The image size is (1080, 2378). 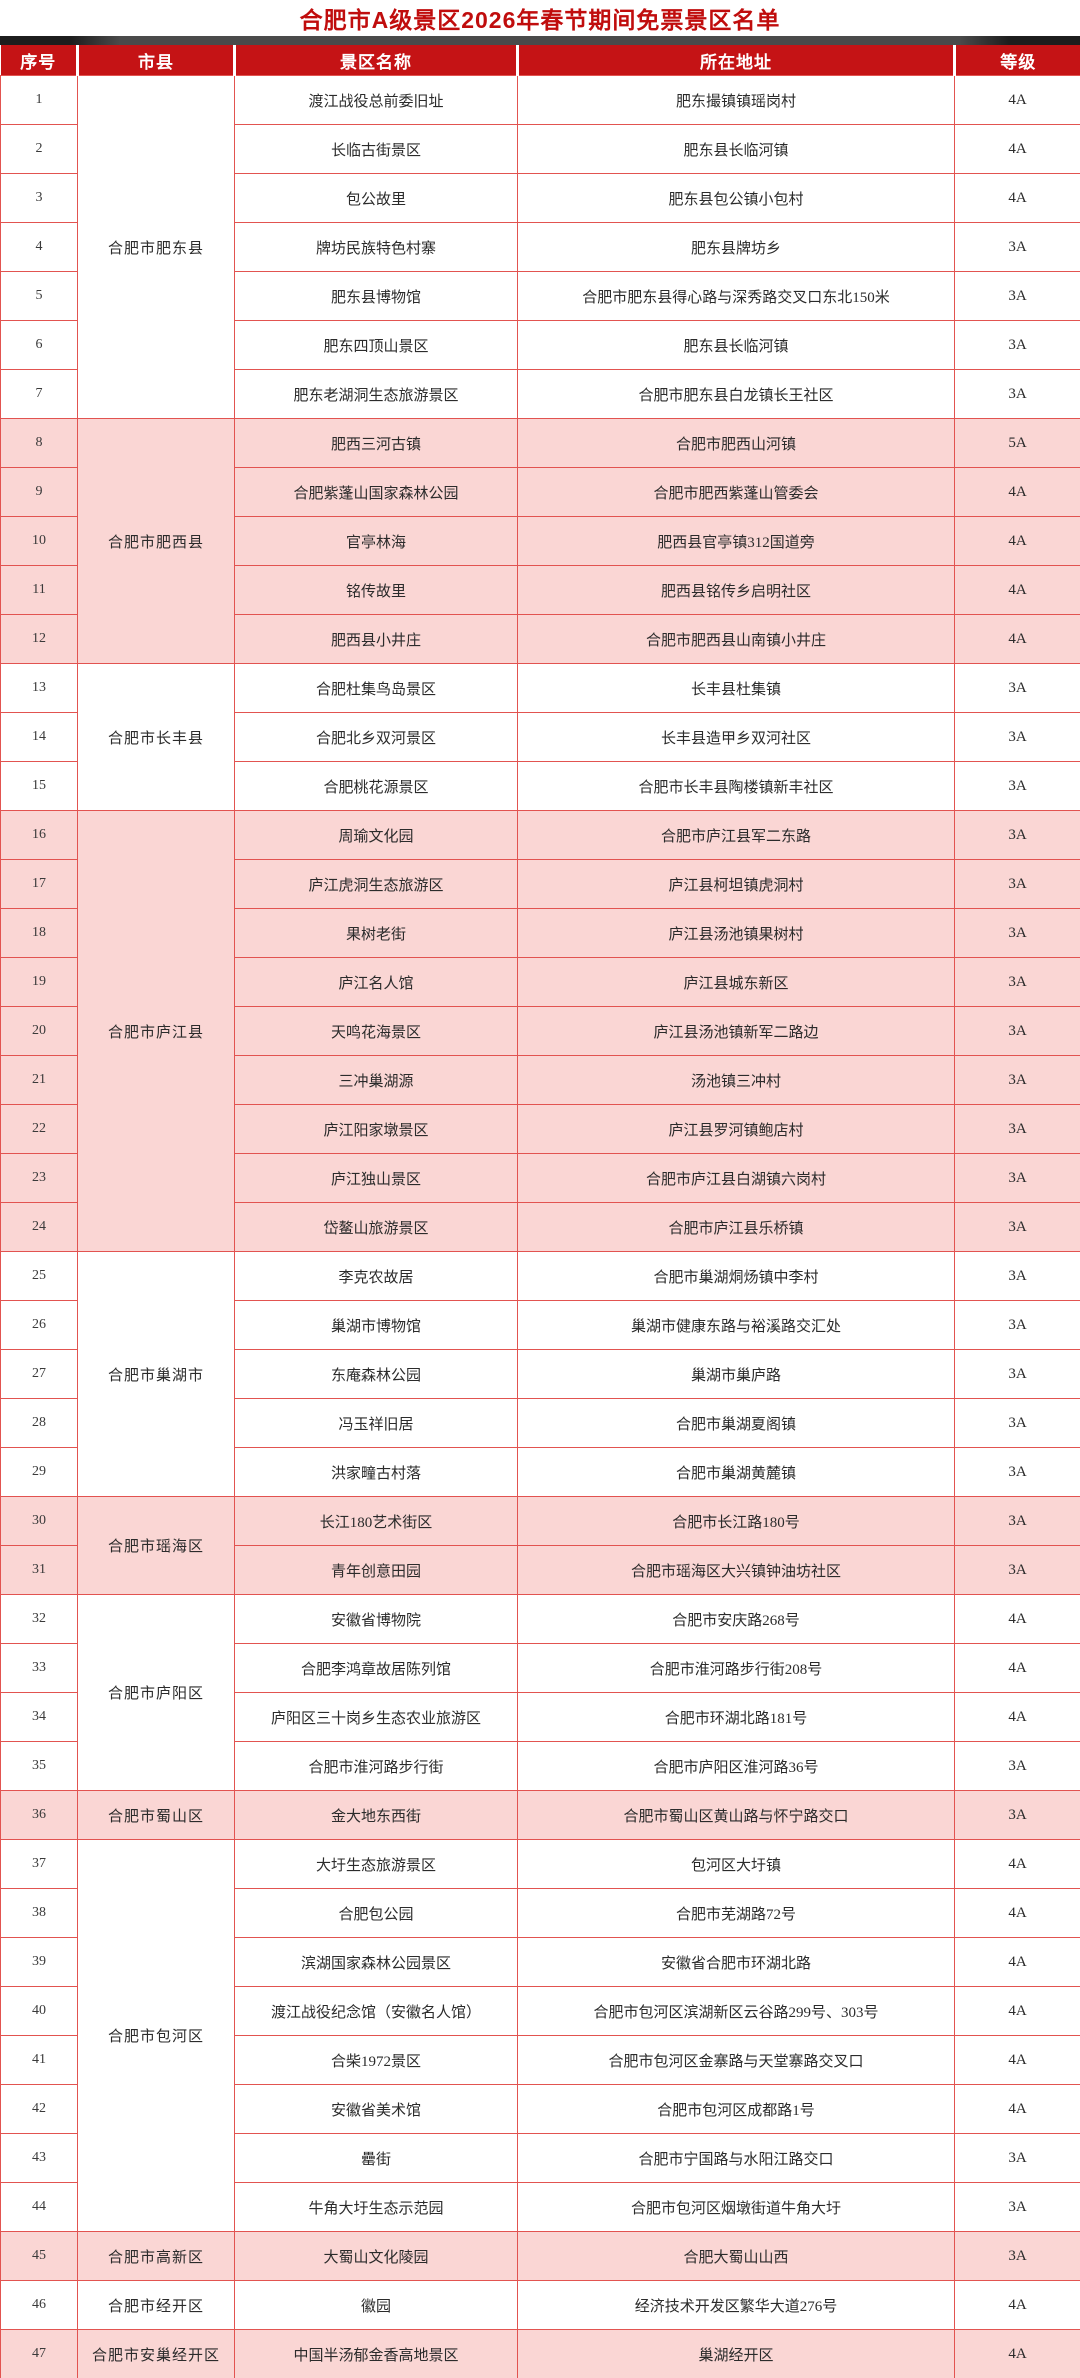 I want to click on county-cell: 合肥市巢湖市, so click(x=156, y=1374).